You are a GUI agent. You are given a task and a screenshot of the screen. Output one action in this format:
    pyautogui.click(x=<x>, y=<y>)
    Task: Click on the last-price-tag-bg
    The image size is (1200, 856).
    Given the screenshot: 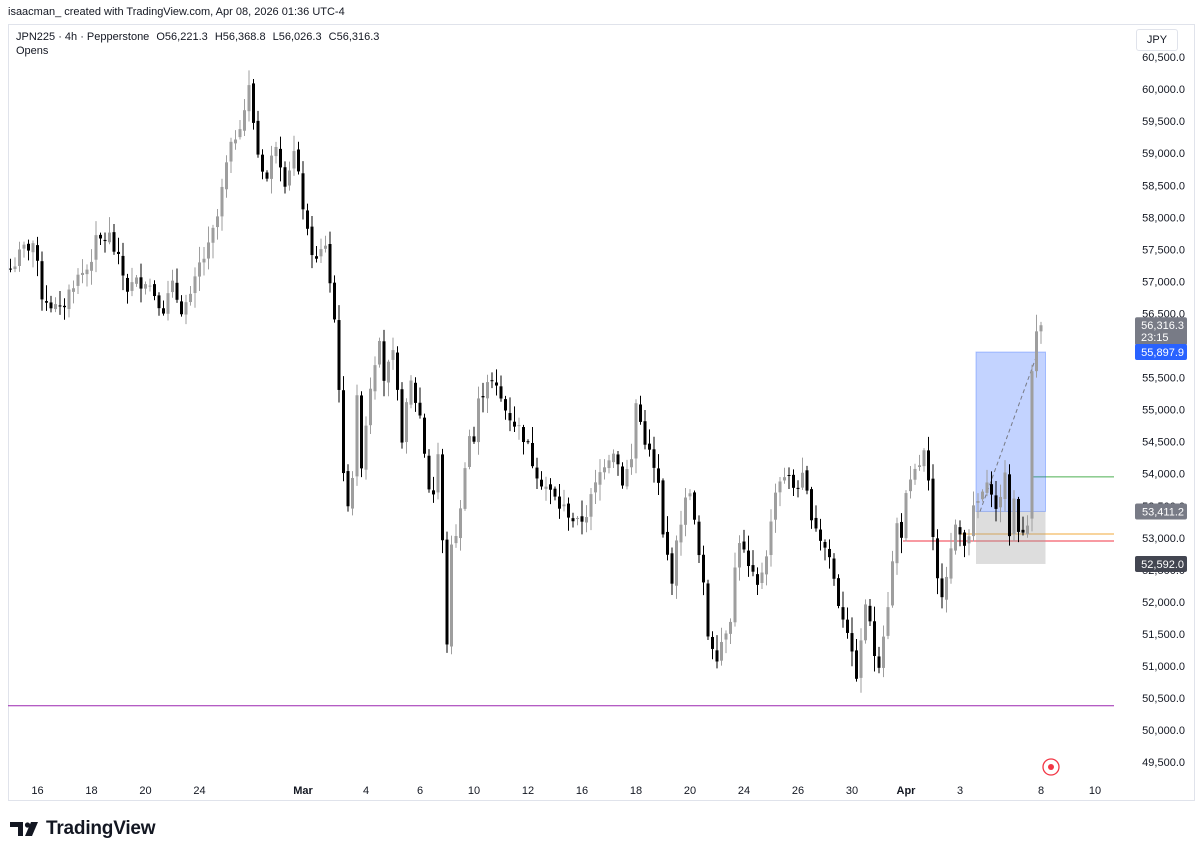 What is the action you would take?
    pyautogui.click(x=1161, y=331)
    